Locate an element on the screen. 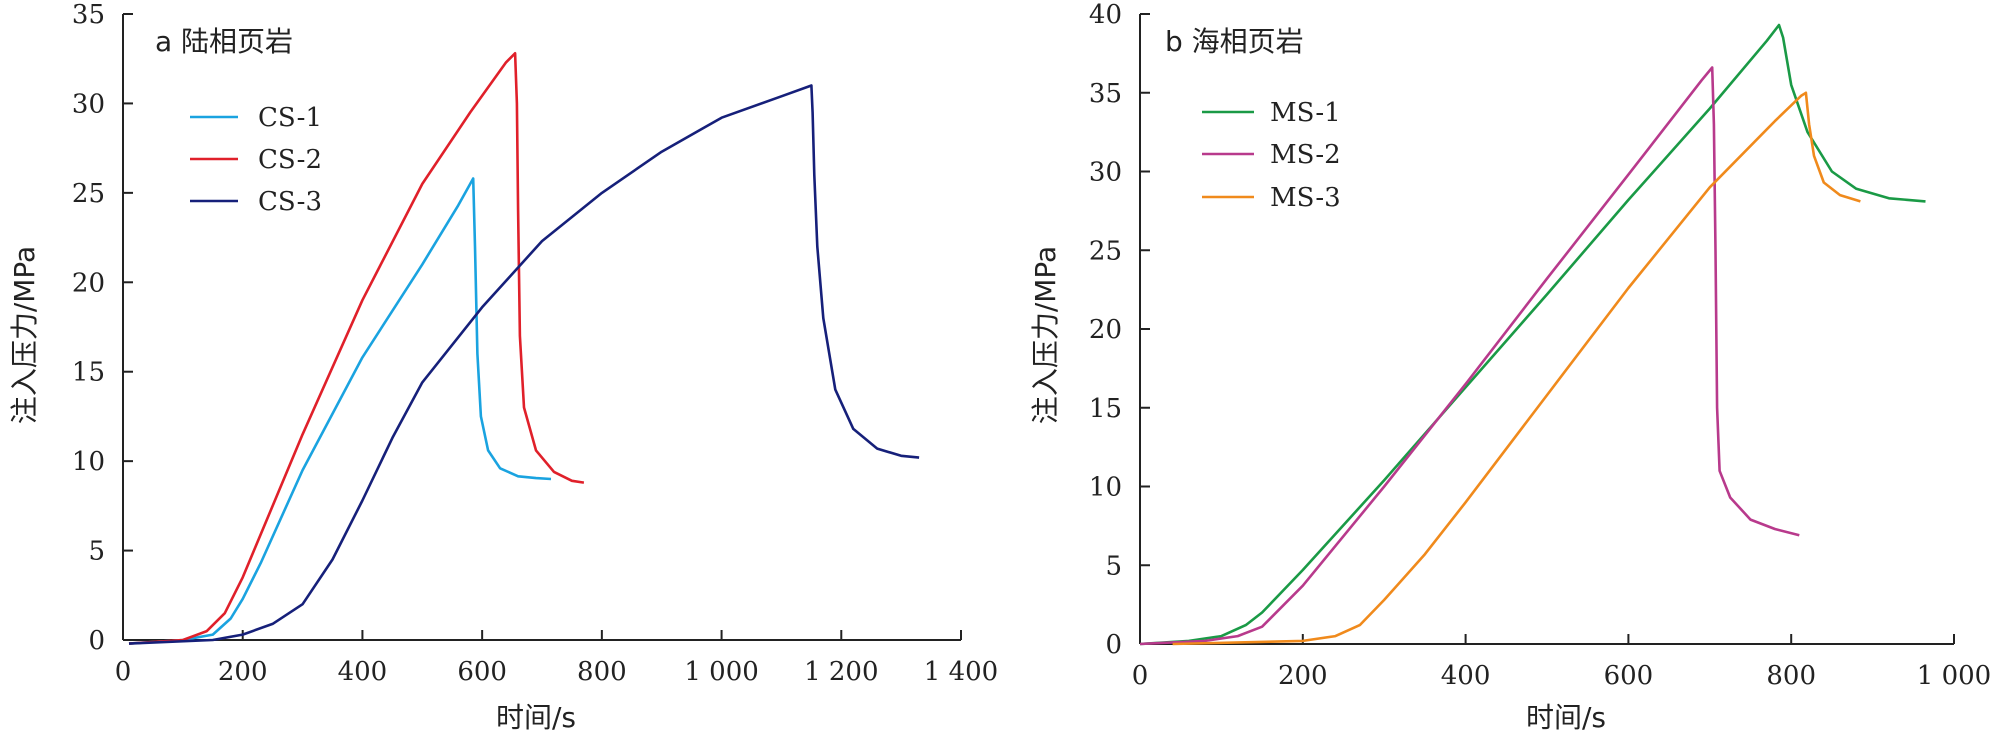 This screenshot has height=737, width=2000. panel-b-y-tick-label: 5 is located at coordinates (1113, 566).